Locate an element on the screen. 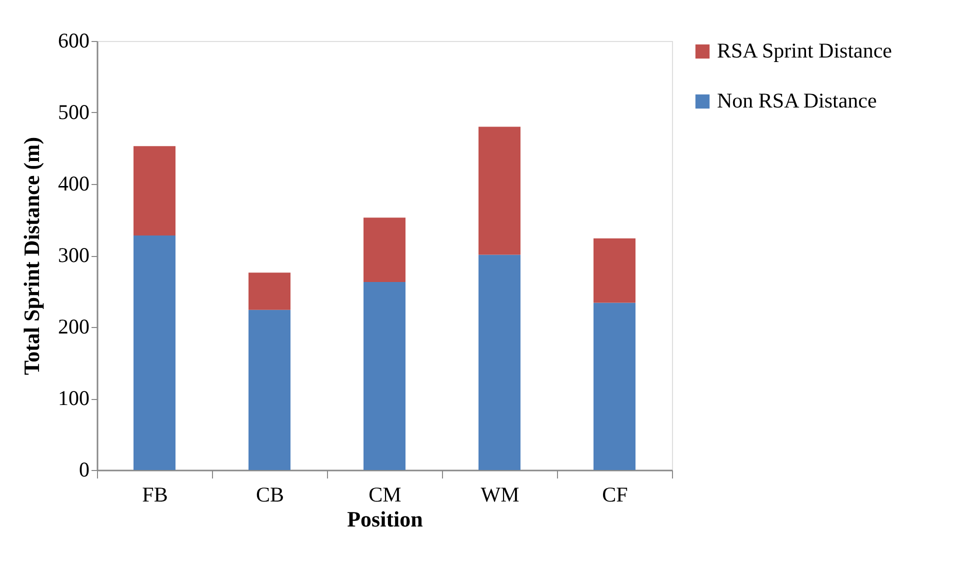 The image size is (959, 581). x-tick-label: CM is located at coordinates (385, 494).